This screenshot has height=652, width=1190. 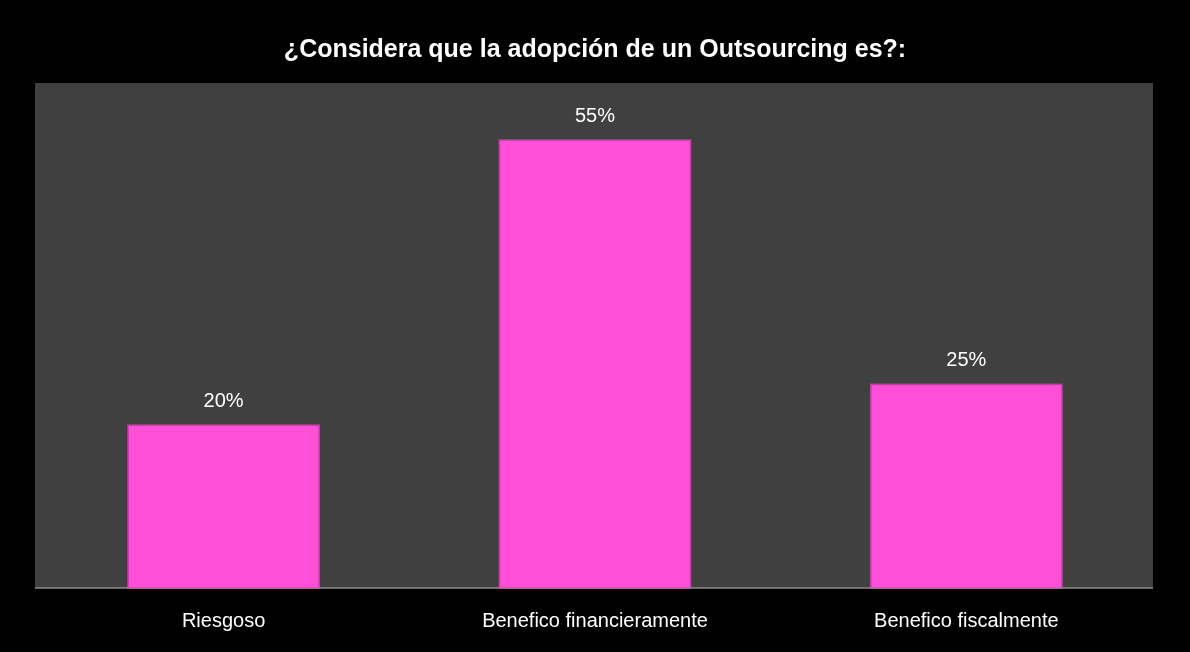 I want to click on data-label: 20%, so click(x=223, y=400).